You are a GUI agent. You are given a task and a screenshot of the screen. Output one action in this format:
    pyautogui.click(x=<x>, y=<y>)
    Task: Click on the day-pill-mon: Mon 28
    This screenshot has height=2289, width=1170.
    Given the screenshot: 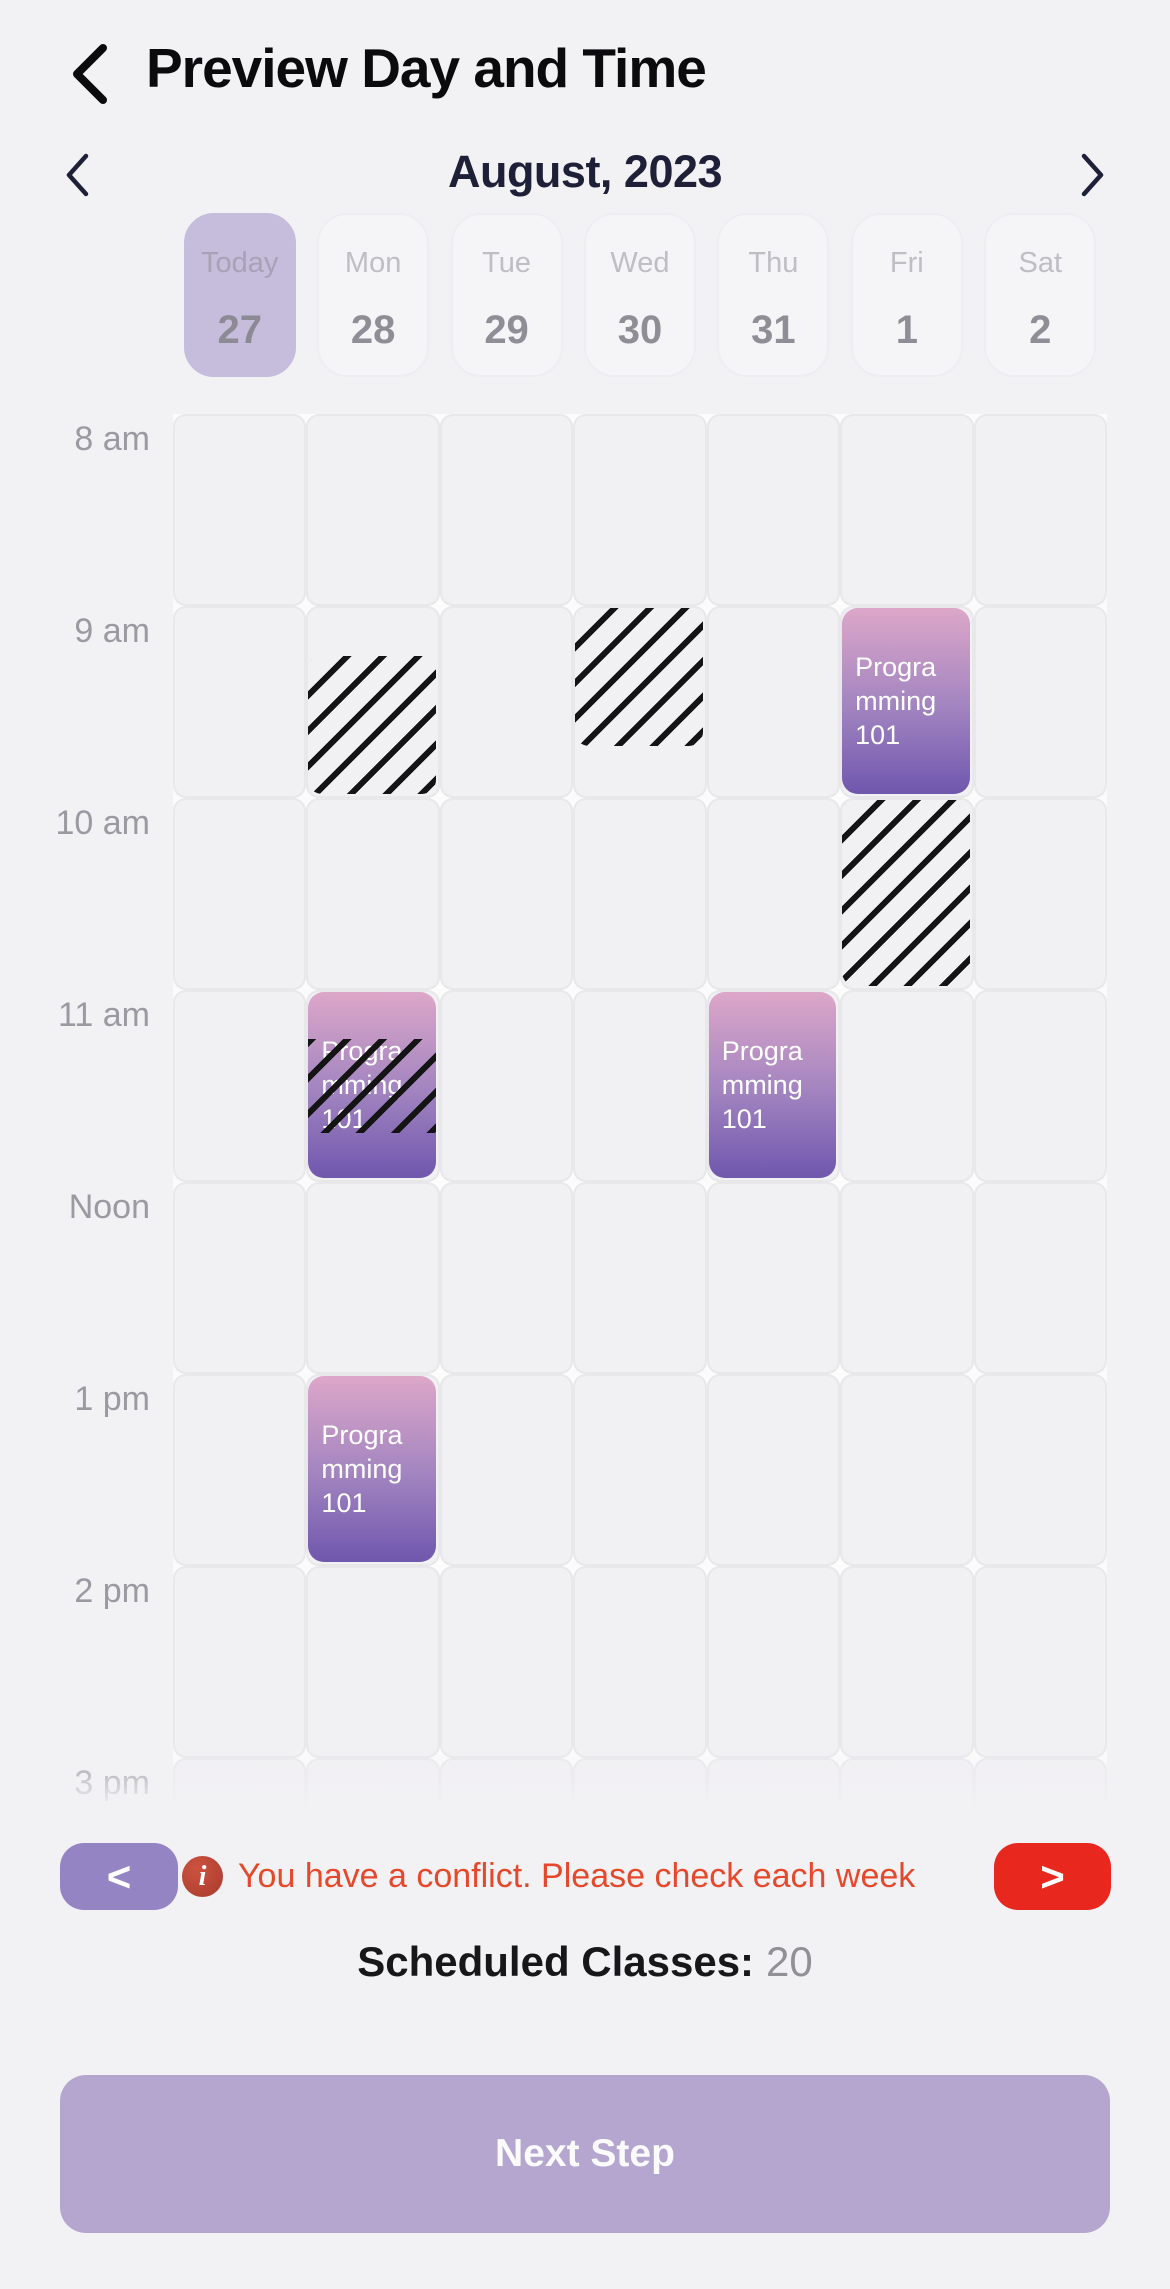 What is the action you would take?
    pyautogui.click(x=373, y=295)
    